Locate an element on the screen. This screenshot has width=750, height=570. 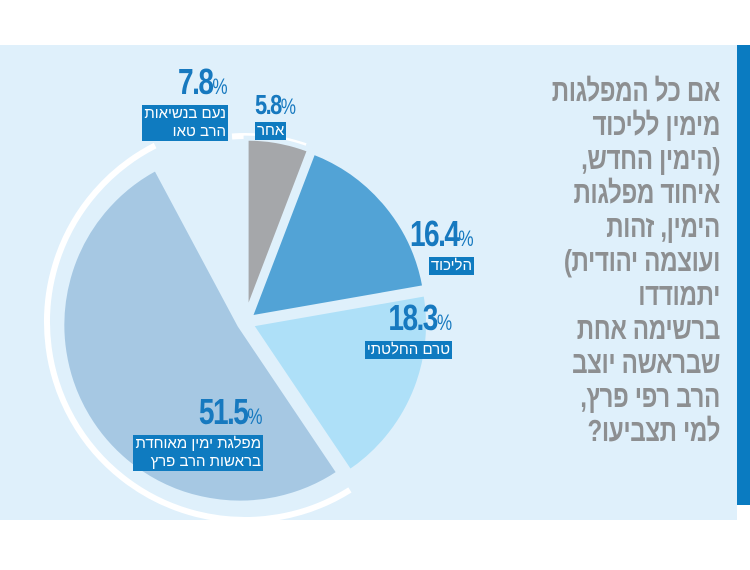
title-line: ברשימה אחת is located at coordinates (648, 328).